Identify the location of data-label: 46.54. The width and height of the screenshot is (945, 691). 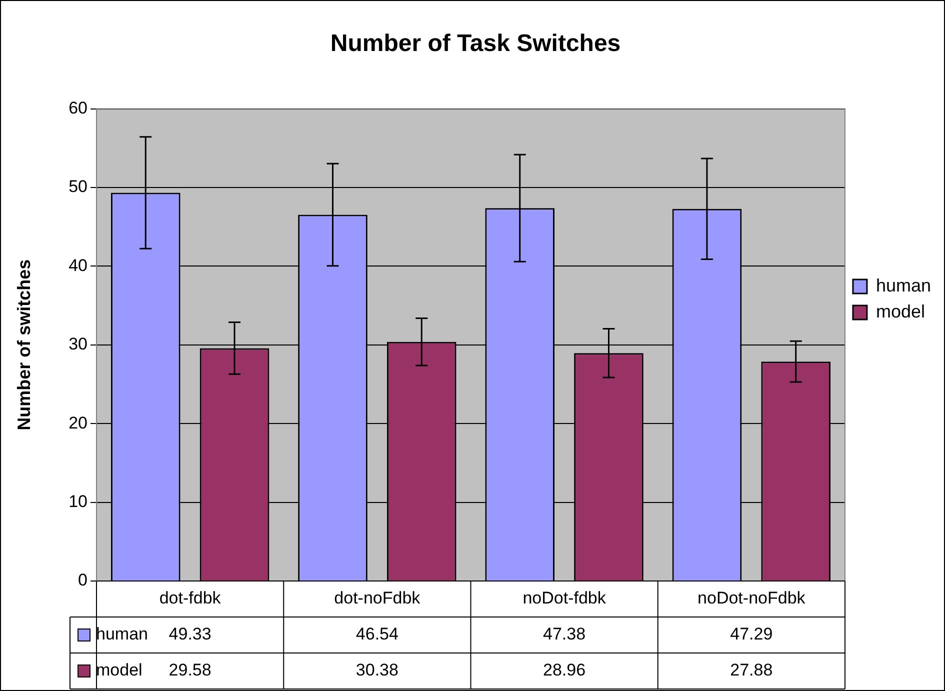
(377, 634).